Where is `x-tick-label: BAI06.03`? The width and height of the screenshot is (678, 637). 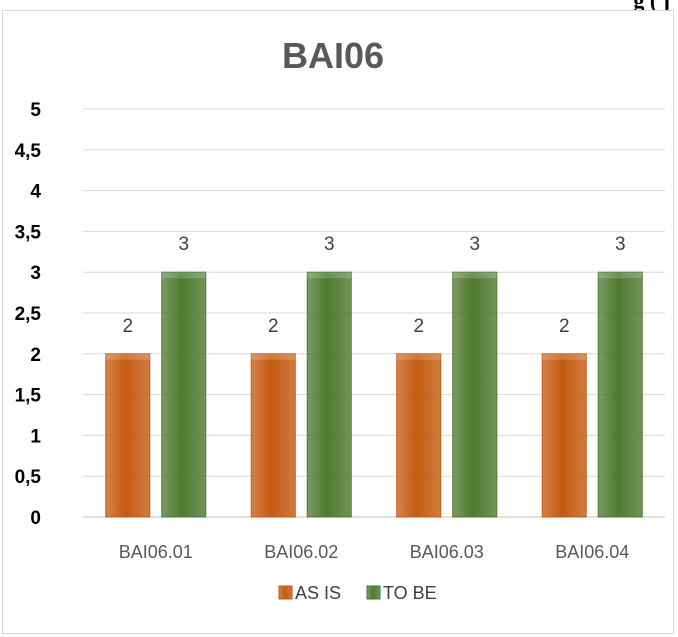 x-tick-label: BAI06.03 is located at coordinates (447, 552).